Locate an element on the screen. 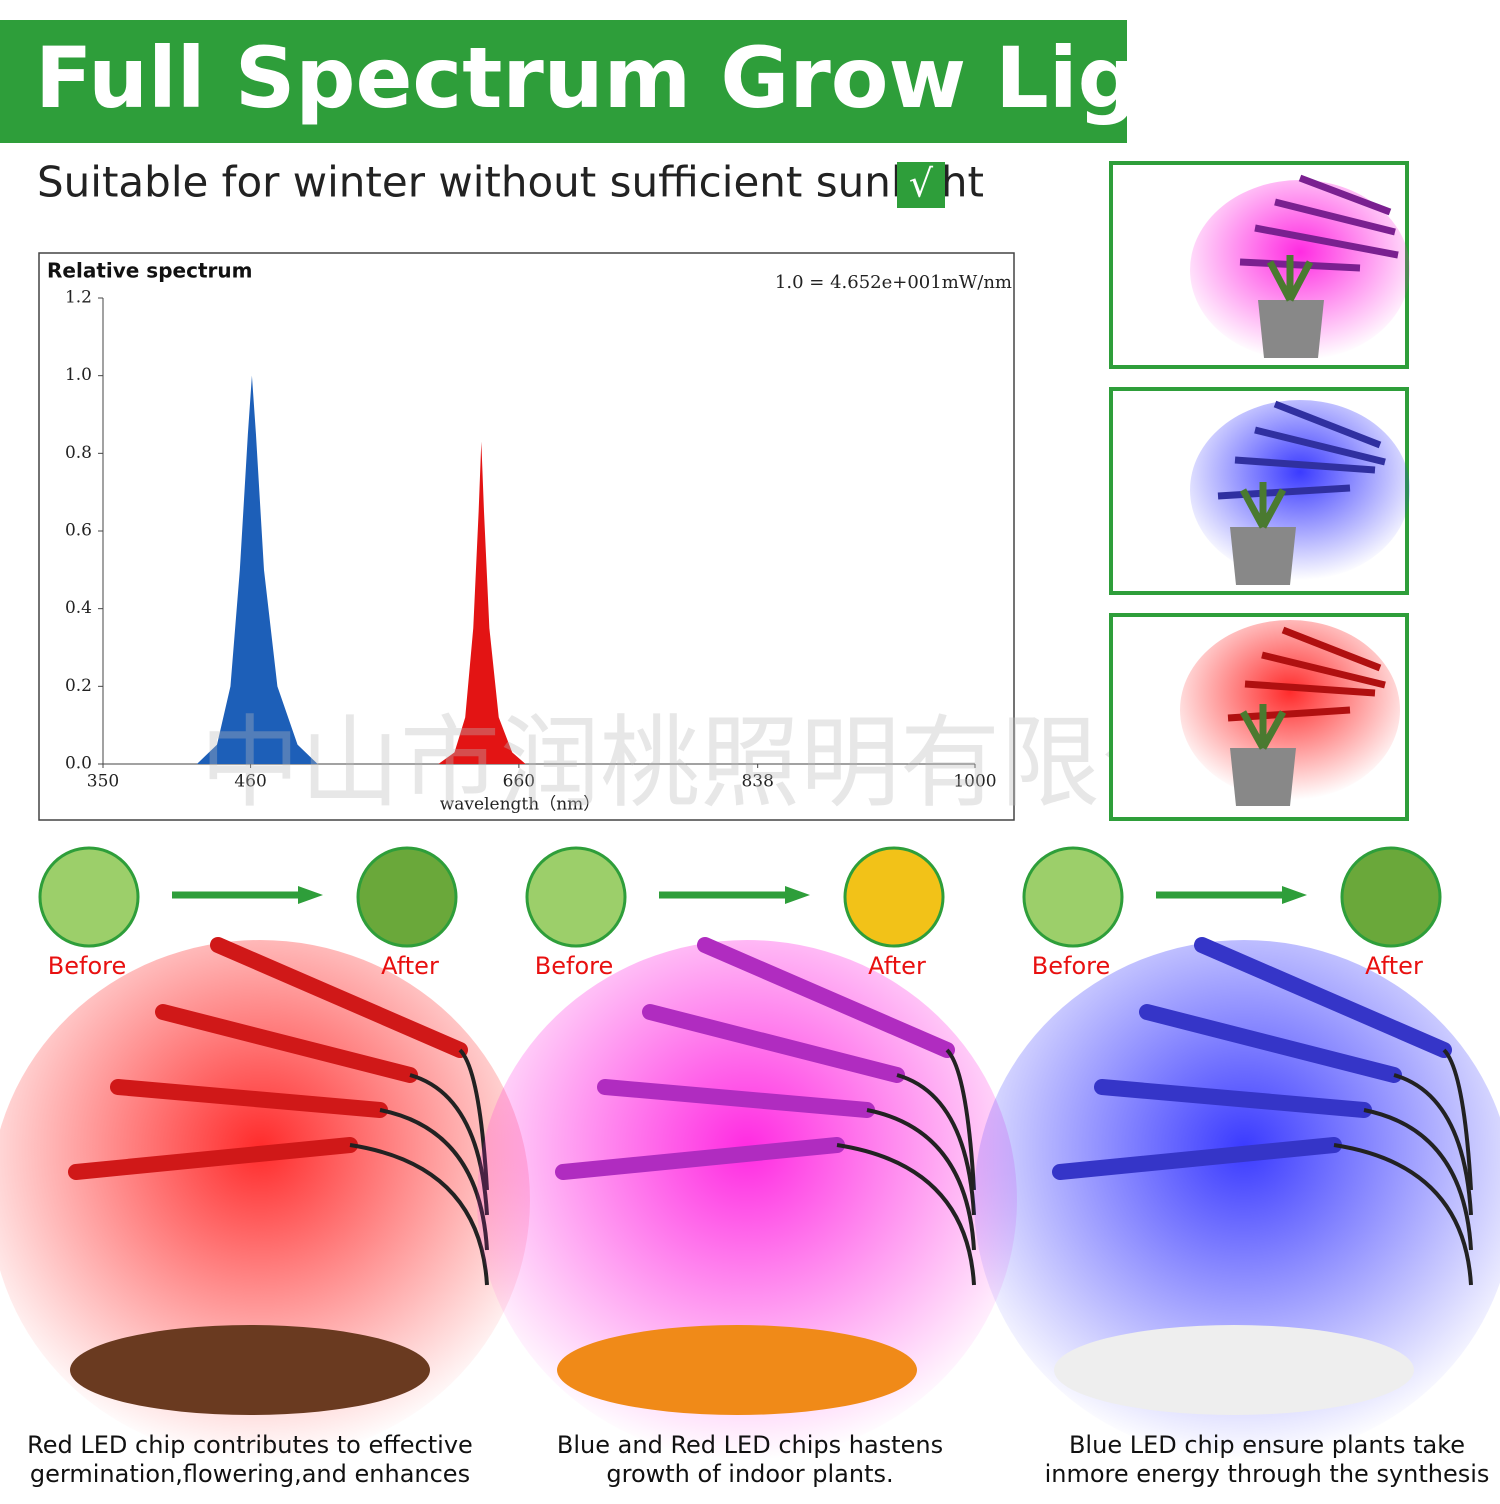 The image size is (1500, 1504). chart-annotation: 1.0 = 4.652e+001mW/nm is located at coordinates (893, 282).